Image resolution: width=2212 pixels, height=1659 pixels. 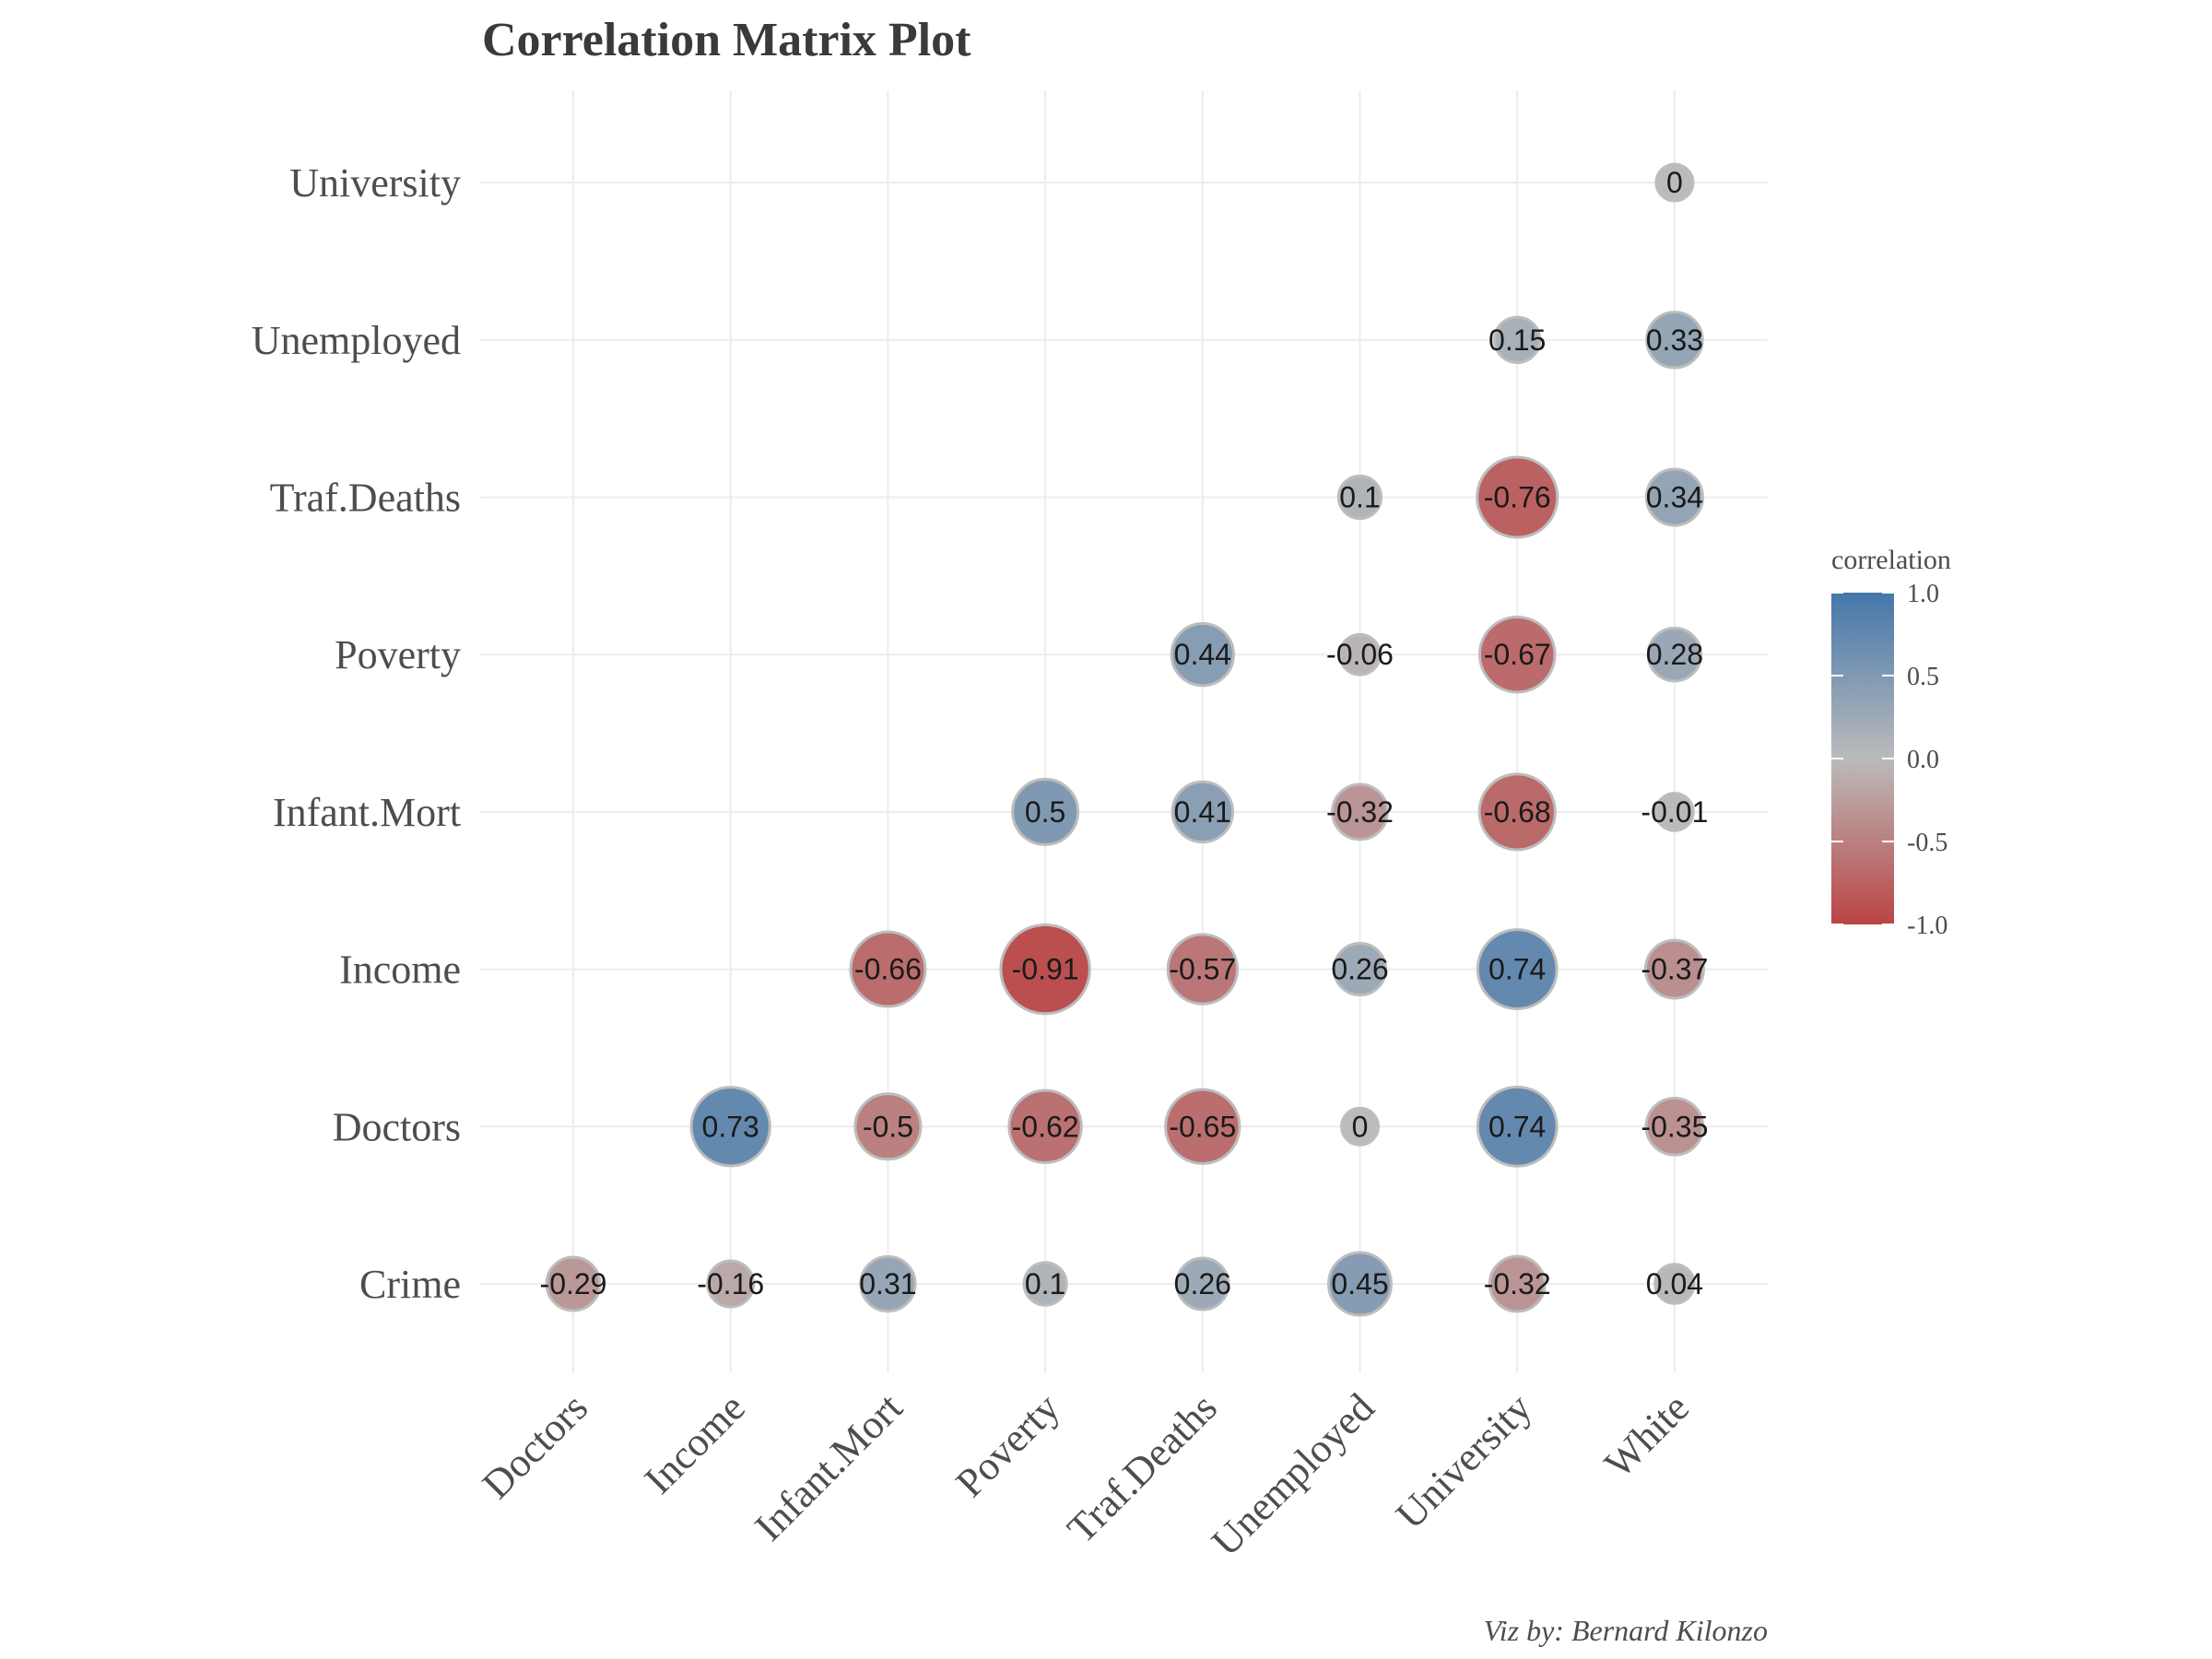 I want to click on correlation-value-label: 0.41, so click(x=1202, y=812).